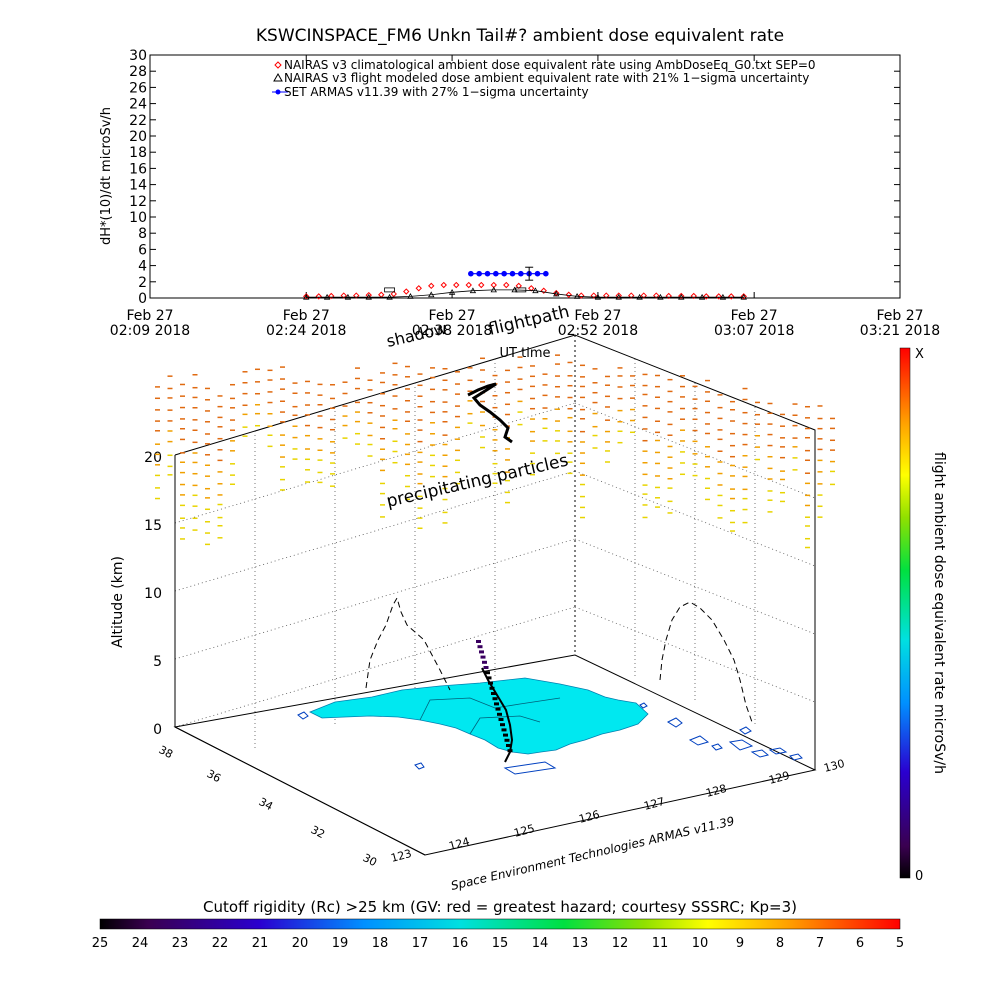 This screenshot has width=1000, height=1000. Describe the element at coordinates (166, 752) in the screenshot. I see `lat-tick-label: 38` at that location.